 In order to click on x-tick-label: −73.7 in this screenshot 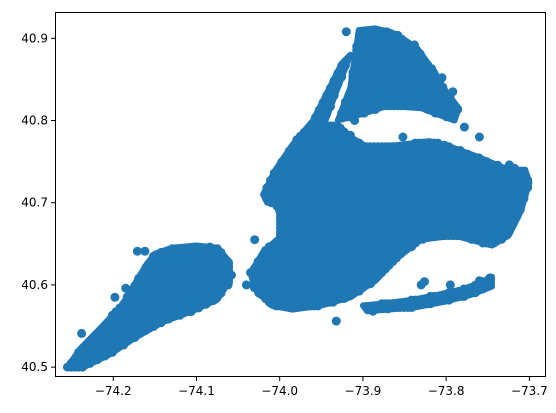, I will do `click(529, 391)`.